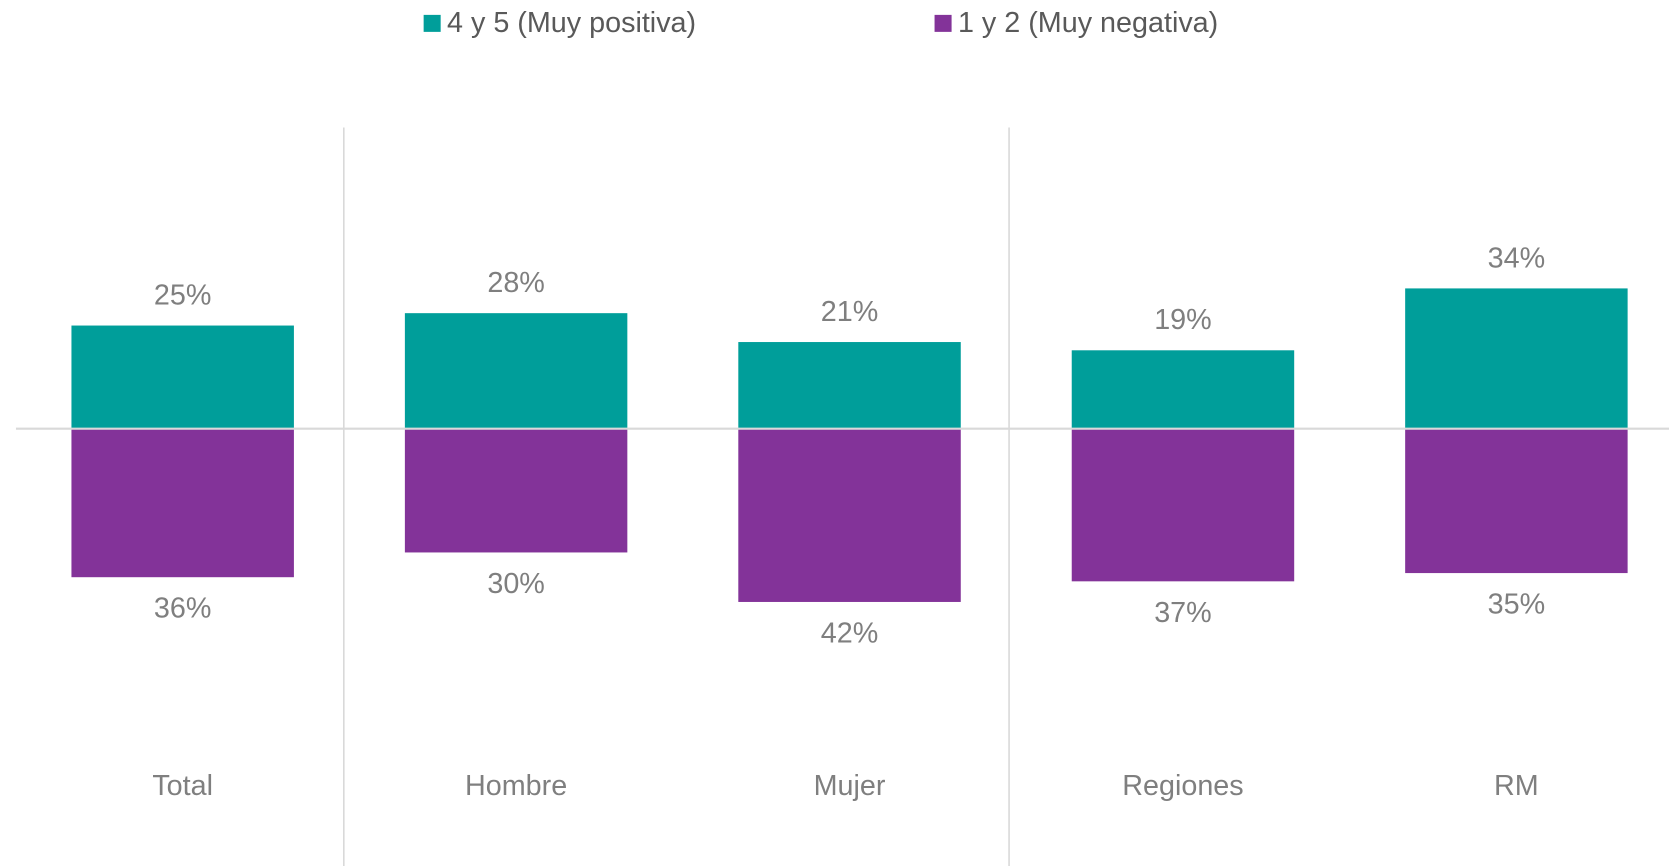 The image size is (1669, 866). What do you see at coordinates (183, 295) in the screenshot?
I see `data-label: 25%` at bounding box center [183, 295].